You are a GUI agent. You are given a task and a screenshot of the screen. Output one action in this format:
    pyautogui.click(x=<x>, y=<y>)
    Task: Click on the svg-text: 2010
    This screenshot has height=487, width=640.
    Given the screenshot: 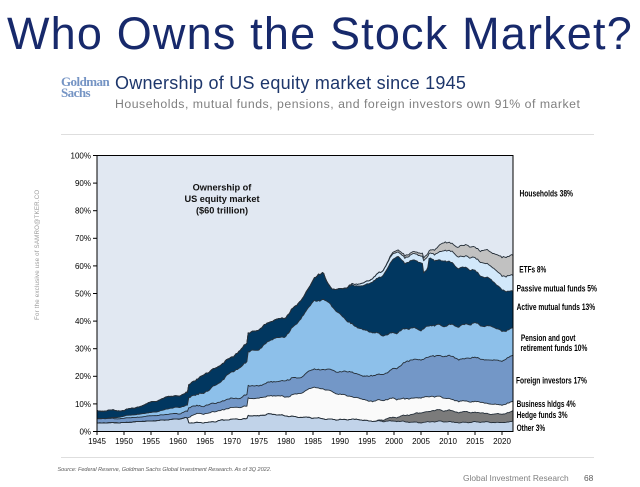 What is the action you would take?
    pyautogui.click(x=448, y=441)
    